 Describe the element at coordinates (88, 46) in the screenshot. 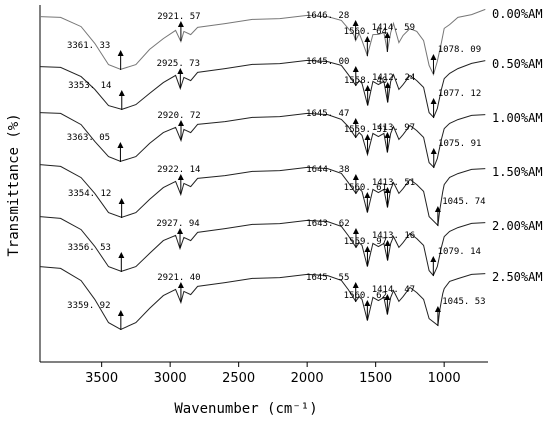

I see `peak-label: 3361. 33` at that location.